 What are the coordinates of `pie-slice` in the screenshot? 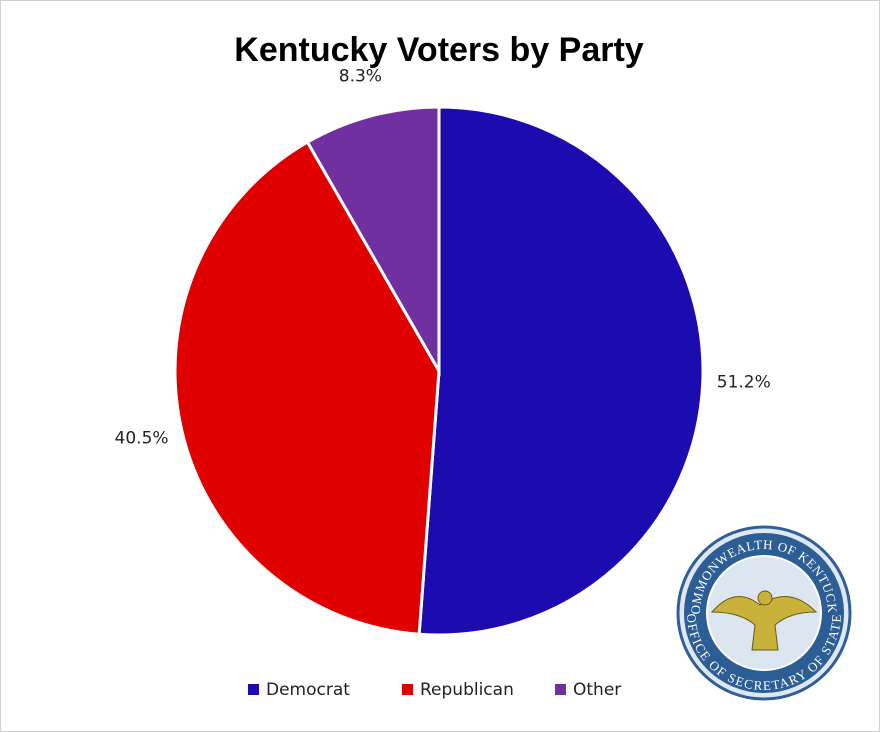 It's located at (373, 241).